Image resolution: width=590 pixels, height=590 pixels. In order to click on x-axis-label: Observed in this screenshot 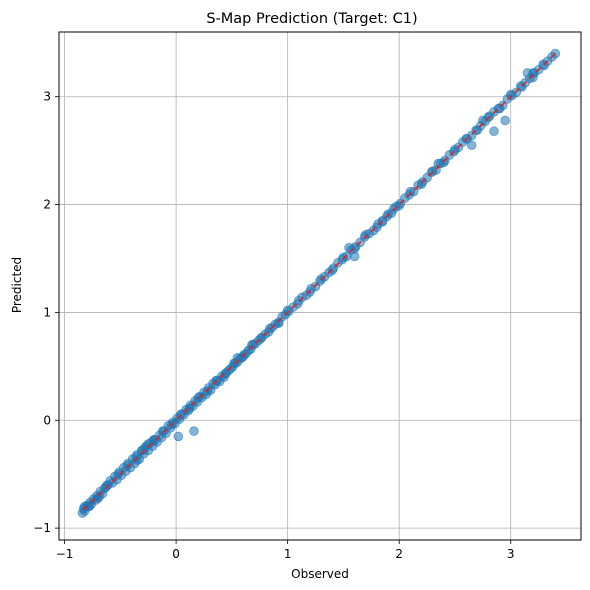, I will do `click(320, 574)`.